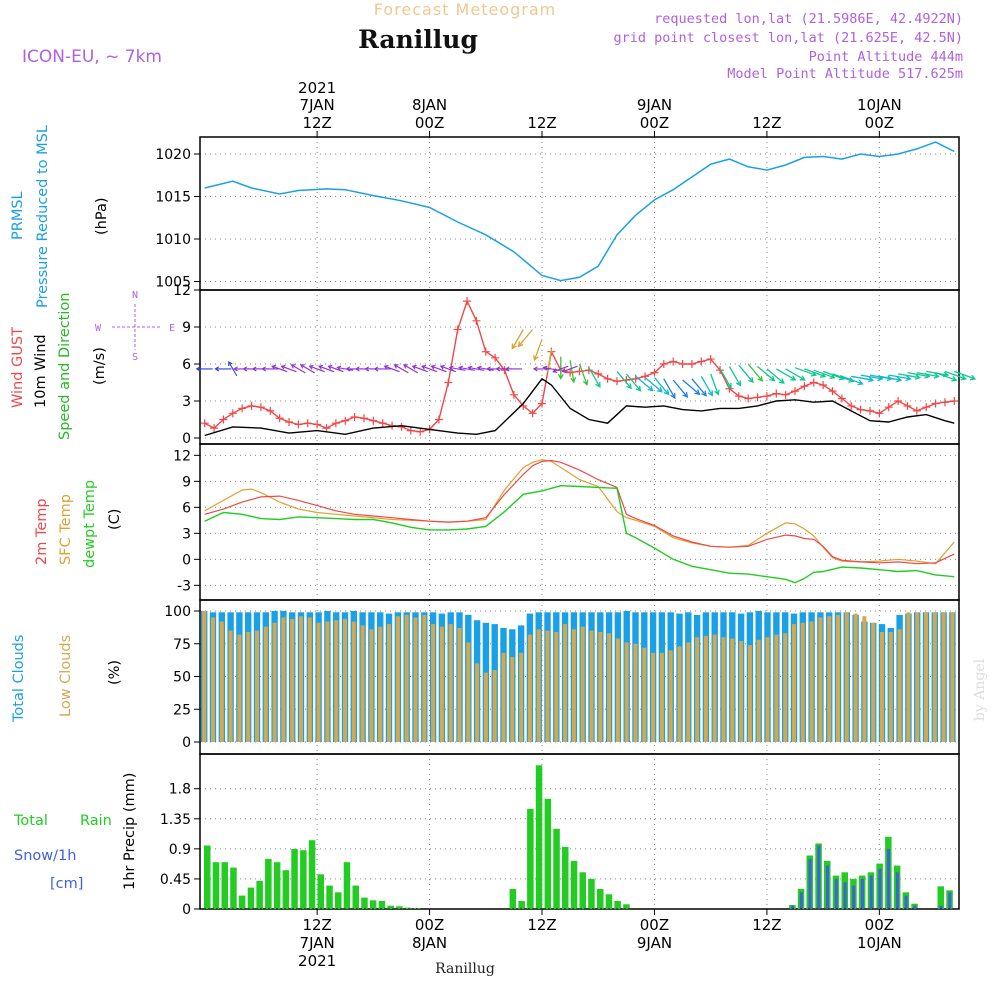  Describe the element at coordinates (465, 9) in the screenshot. I see `chart-subtitle: Forecast Meteogram` at that location.